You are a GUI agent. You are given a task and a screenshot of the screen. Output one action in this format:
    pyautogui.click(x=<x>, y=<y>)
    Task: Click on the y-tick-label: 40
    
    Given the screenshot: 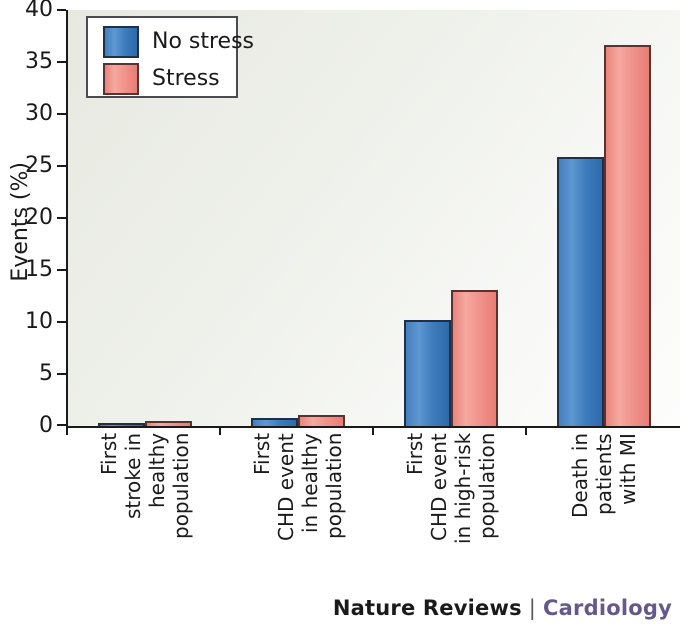 What is the action you would take?
    pyautogui.click(x=39, y=11)
    